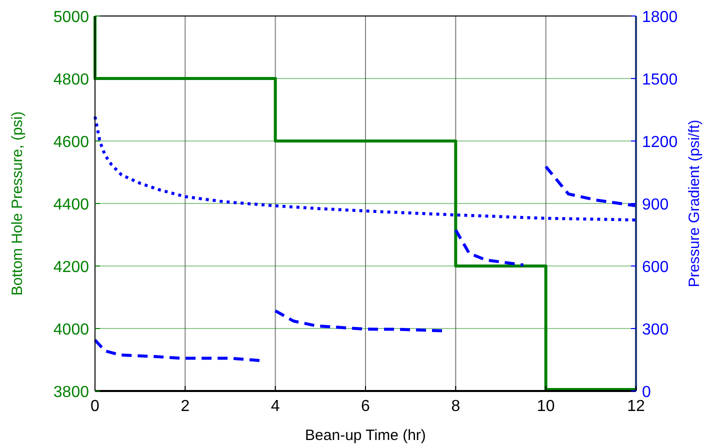  I want to click on y2-tick-label: 1200, so click(660, 142).